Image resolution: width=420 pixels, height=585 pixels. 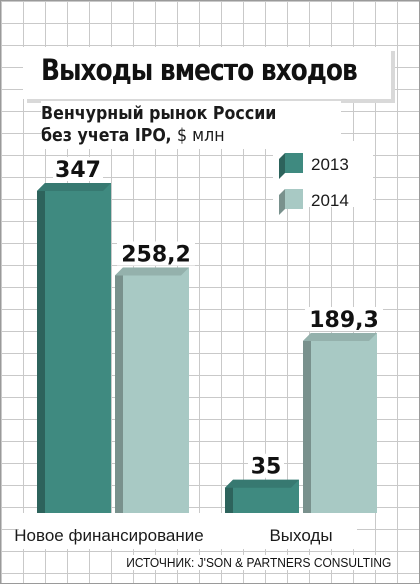 What do you see at coordinates (108, 535) in the screenshot?
I see `category-label: Новое финансирование` at bounding box center [108, 535].